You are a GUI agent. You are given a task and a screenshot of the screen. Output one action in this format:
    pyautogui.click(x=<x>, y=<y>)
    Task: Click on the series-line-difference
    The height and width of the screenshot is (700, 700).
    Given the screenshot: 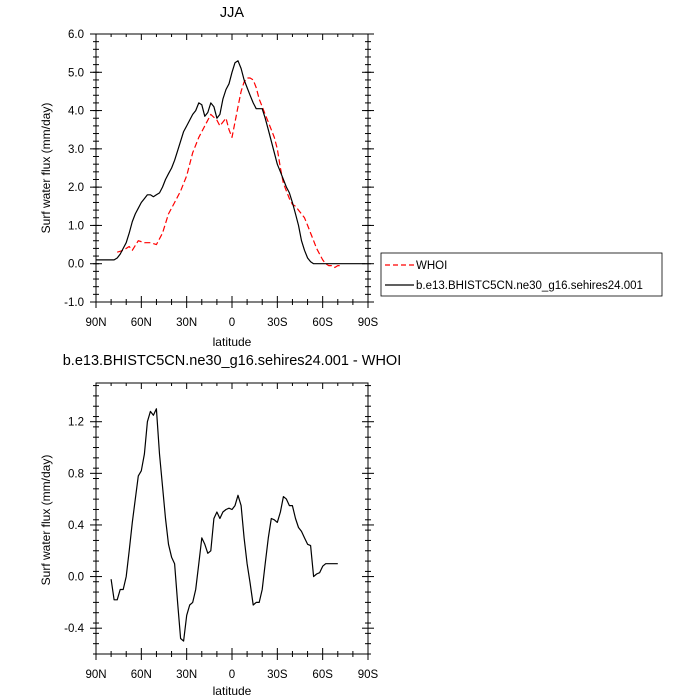 What is the action you would take?
    pyautogui.click(x=224, y=525)
    